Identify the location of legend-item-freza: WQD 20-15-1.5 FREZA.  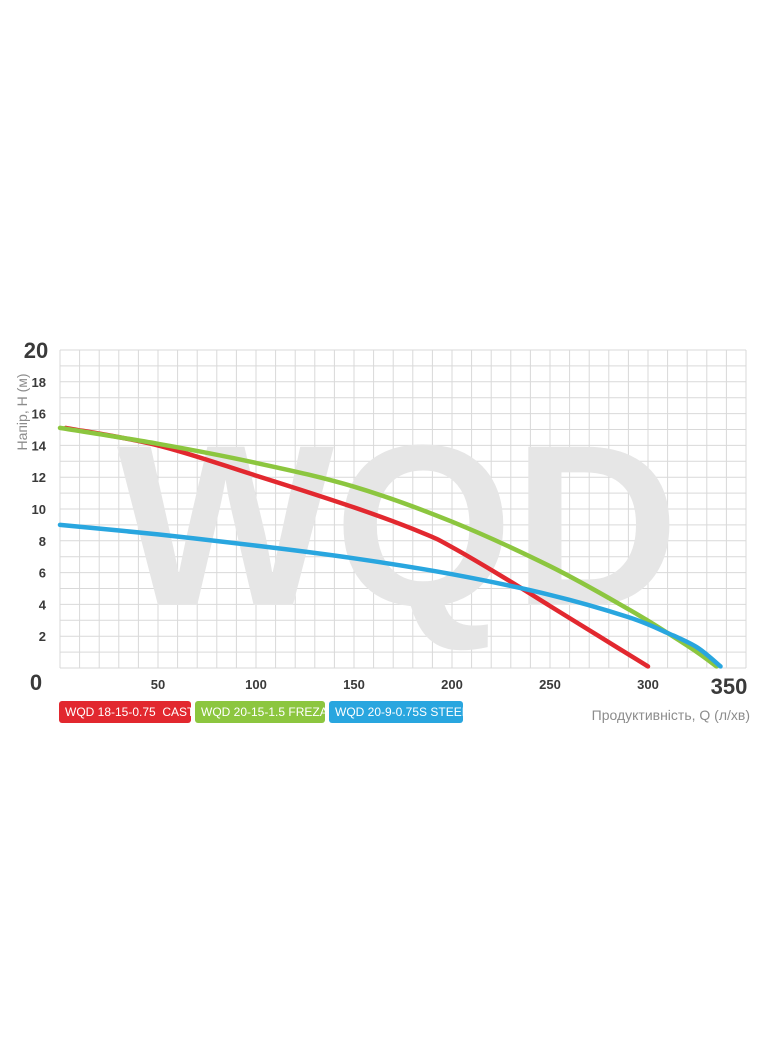
(261, 712).